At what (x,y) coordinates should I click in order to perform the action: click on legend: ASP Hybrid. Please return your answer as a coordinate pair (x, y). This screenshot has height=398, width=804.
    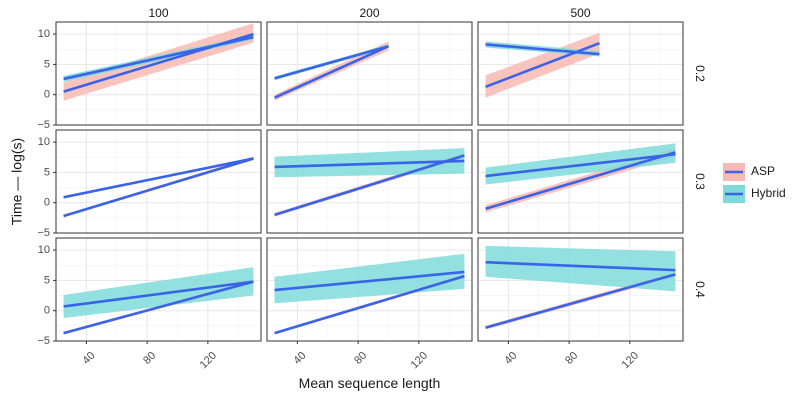
    Looking at the image, I should click on (754, 183).